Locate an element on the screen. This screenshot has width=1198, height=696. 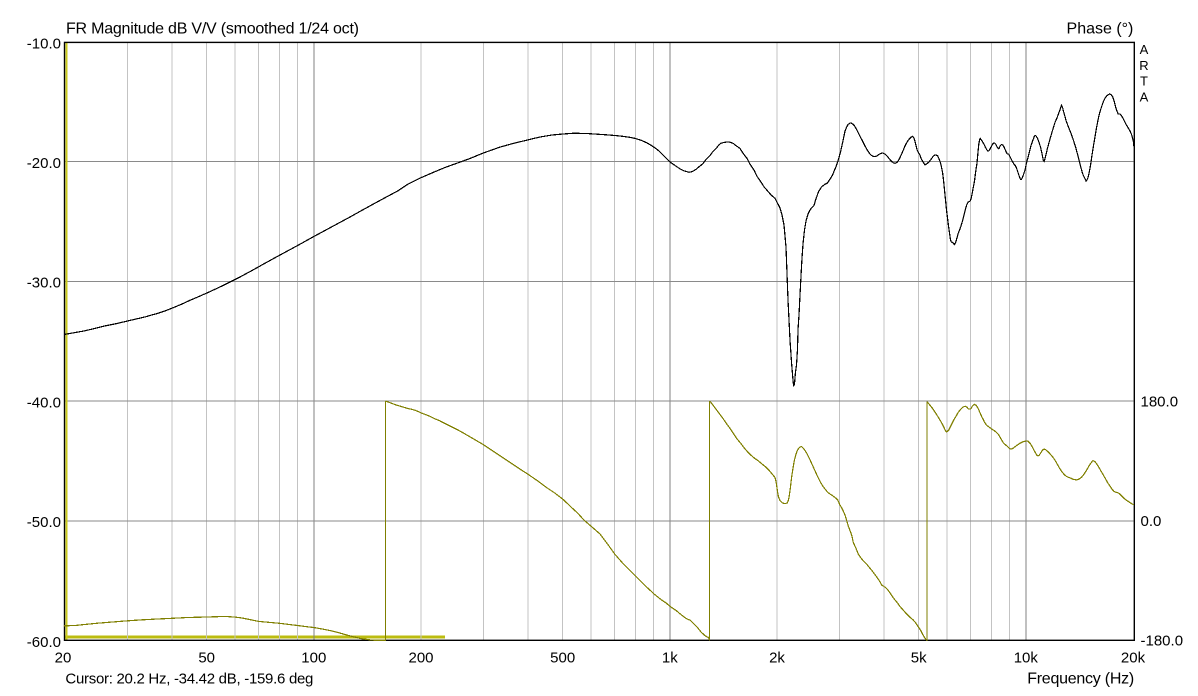
svg-text: -180.0 is located at coordinates (1162, 641).